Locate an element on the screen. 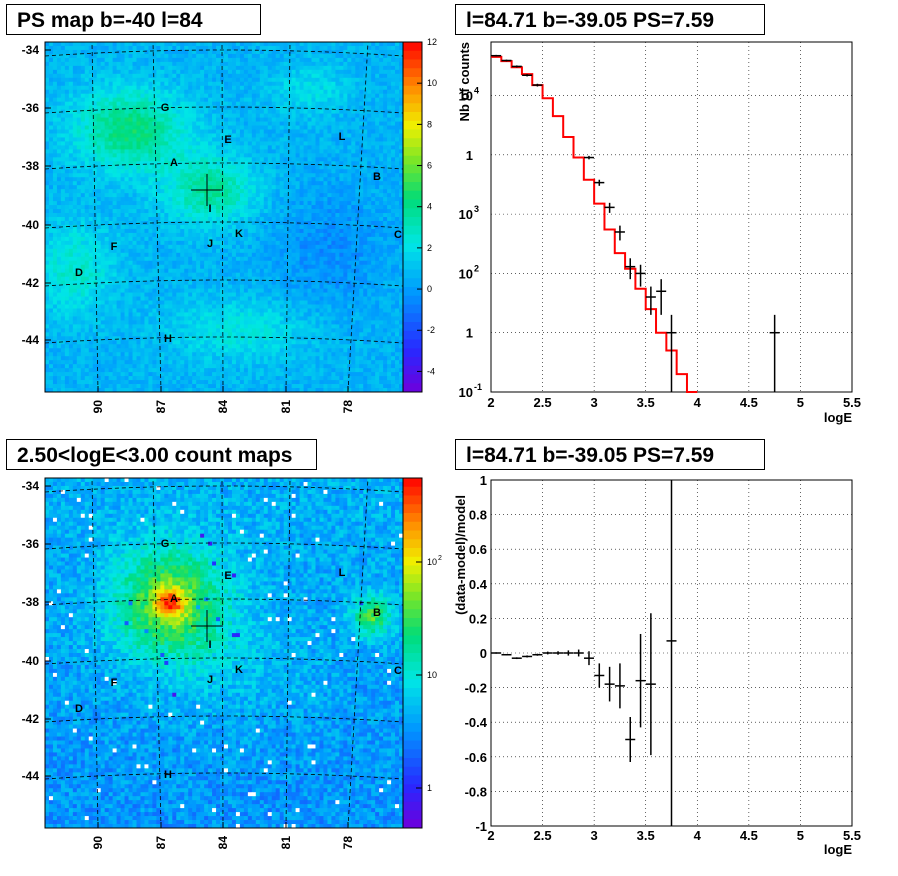  source-label: K is located at coordinates (239, 234).